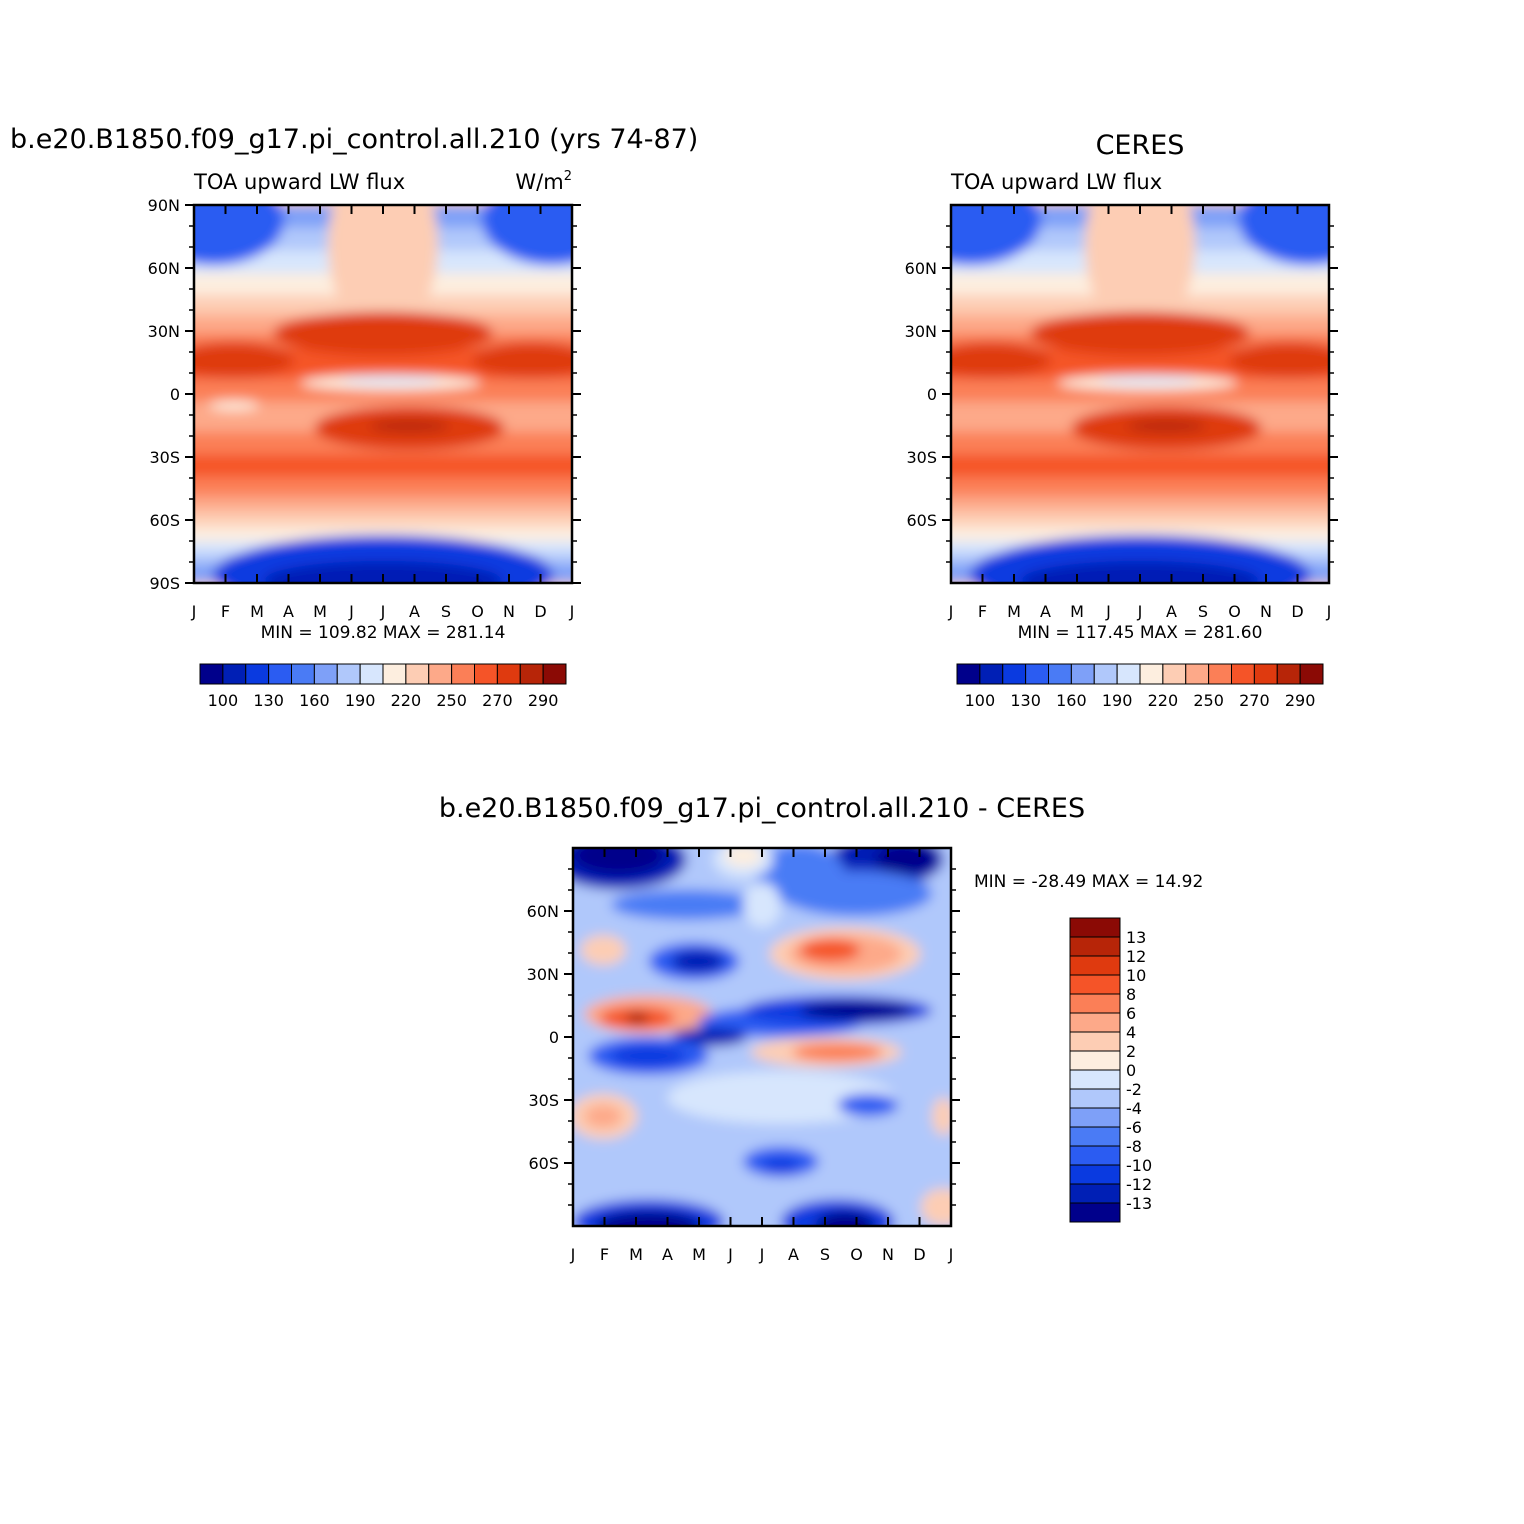 The height and width of the screenshot is (1524, 1524). What do you see at coordinates (1134, 1108) in the screenshot?
I see `panel-difference-colorbar-label: -4` at bounding box center [1134, 1108].